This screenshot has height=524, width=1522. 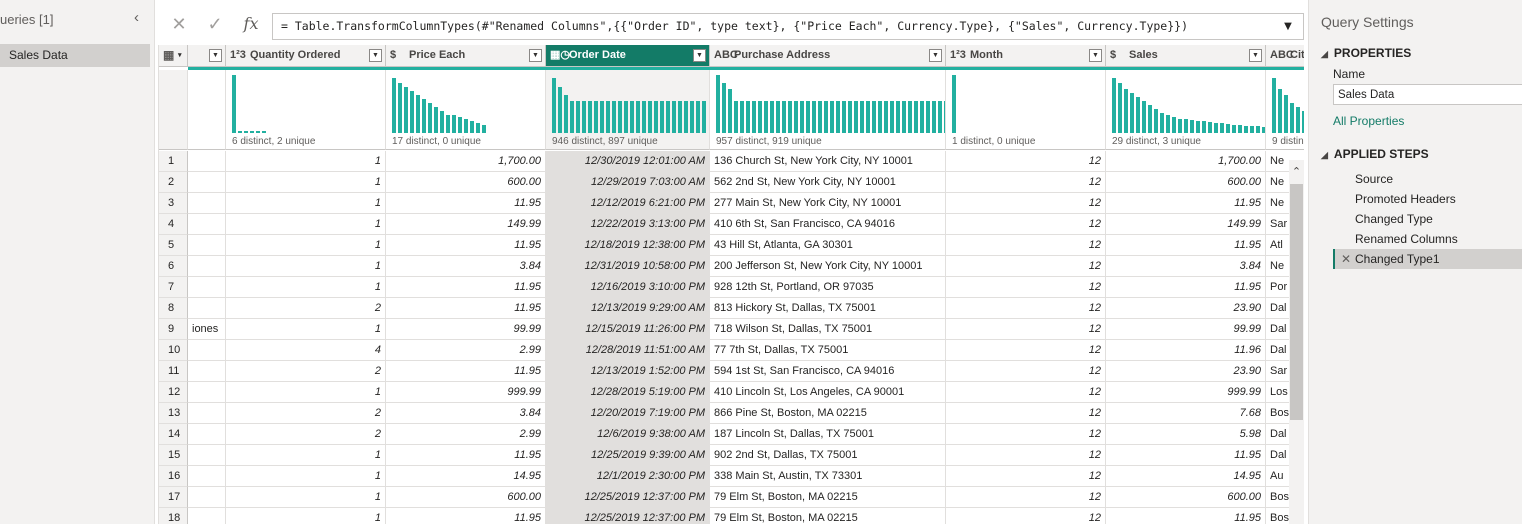 What do you see at coordinates (628, 224) in the screenshot?
I see `table-cell-date: 12/22/2019 3:13:00 PM` at bounding box center [628, 224].